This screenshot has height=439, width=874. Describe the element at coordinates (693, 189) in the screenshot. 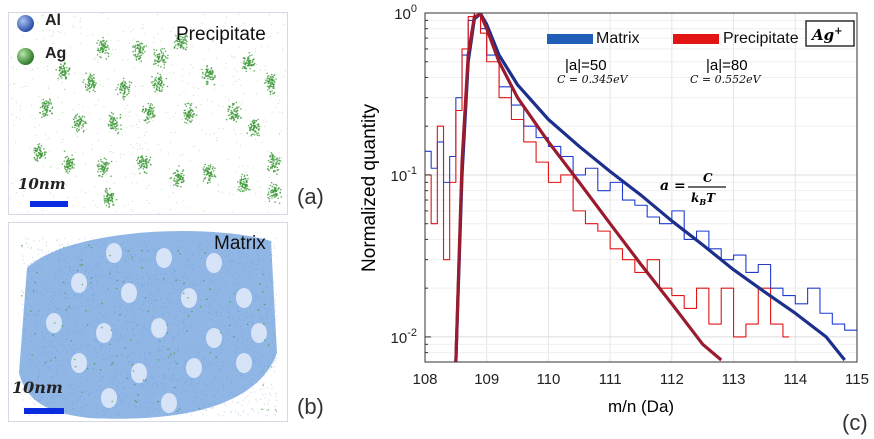

I see `formula-annotation: a = C kBT` at that location.